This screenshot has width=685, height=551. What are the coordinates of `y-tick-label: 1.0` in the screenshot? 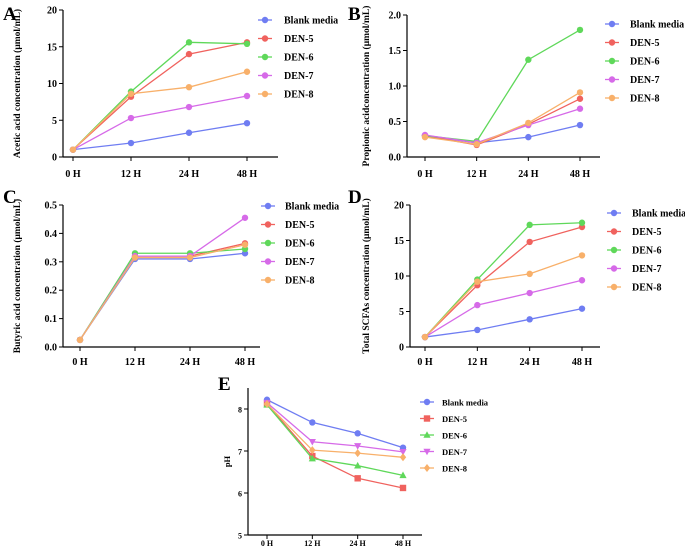 It's located at (395, 87).